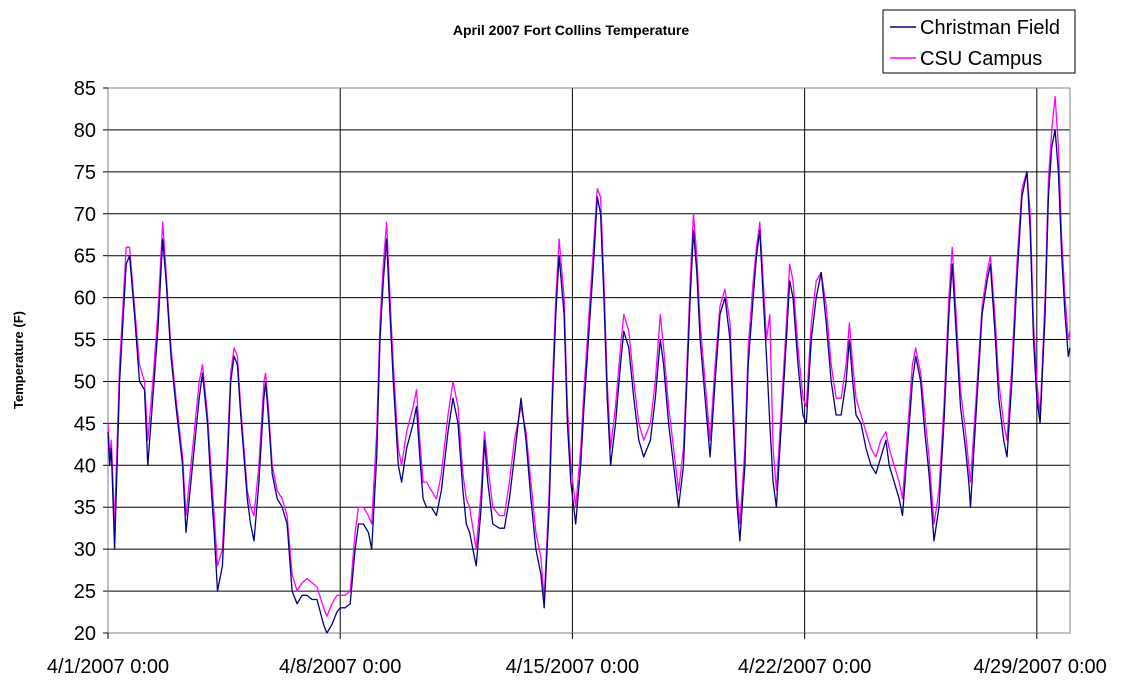 The width and height of the screenshot is (1140, 692). What do you see at coordinates (85, 173) in the screenshot?
I see `y-tick-label-75: 75` at bounding box center [85, 173].